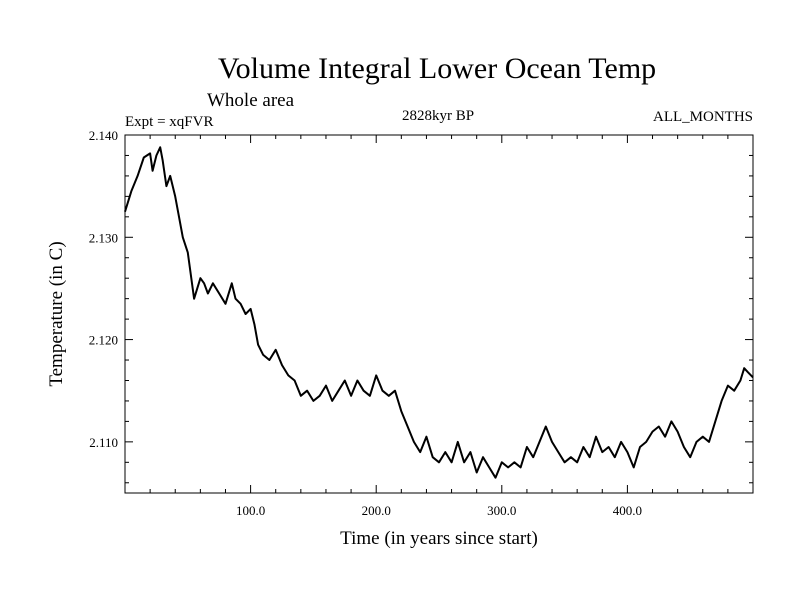 Image resolution: width=800 pixels, height=600 pixels. Describe the element at coordinates (103, 237) in the screenshot. I see `y-tick-label: 2.130` at that location.